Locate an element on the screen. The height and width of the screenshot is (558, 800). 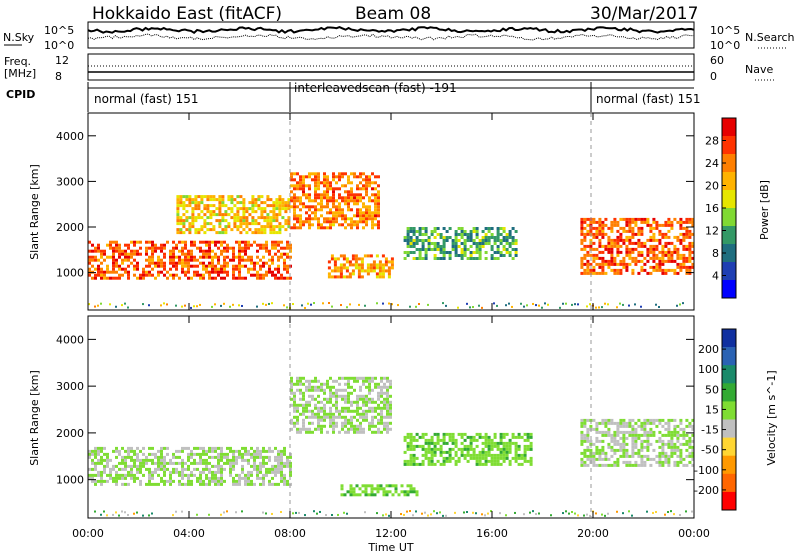
freq-panel: Freq. [MHz] Nave 12 8 60 0 is located at coordinates (389, 68).